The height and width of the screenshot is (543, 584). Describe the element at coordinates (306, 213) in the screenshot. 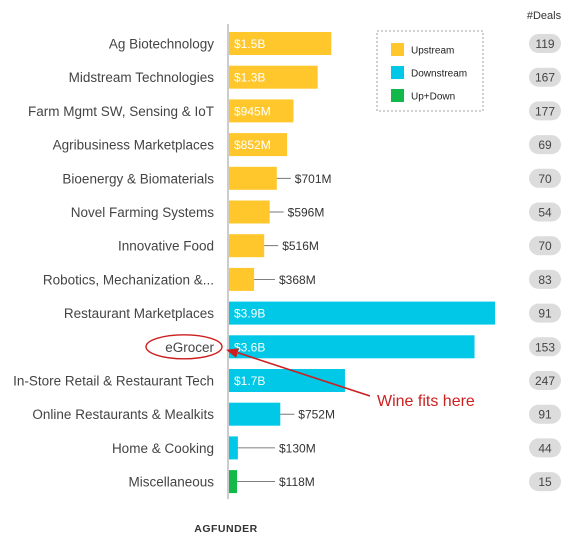

I see `data-label: $596M` at that location.